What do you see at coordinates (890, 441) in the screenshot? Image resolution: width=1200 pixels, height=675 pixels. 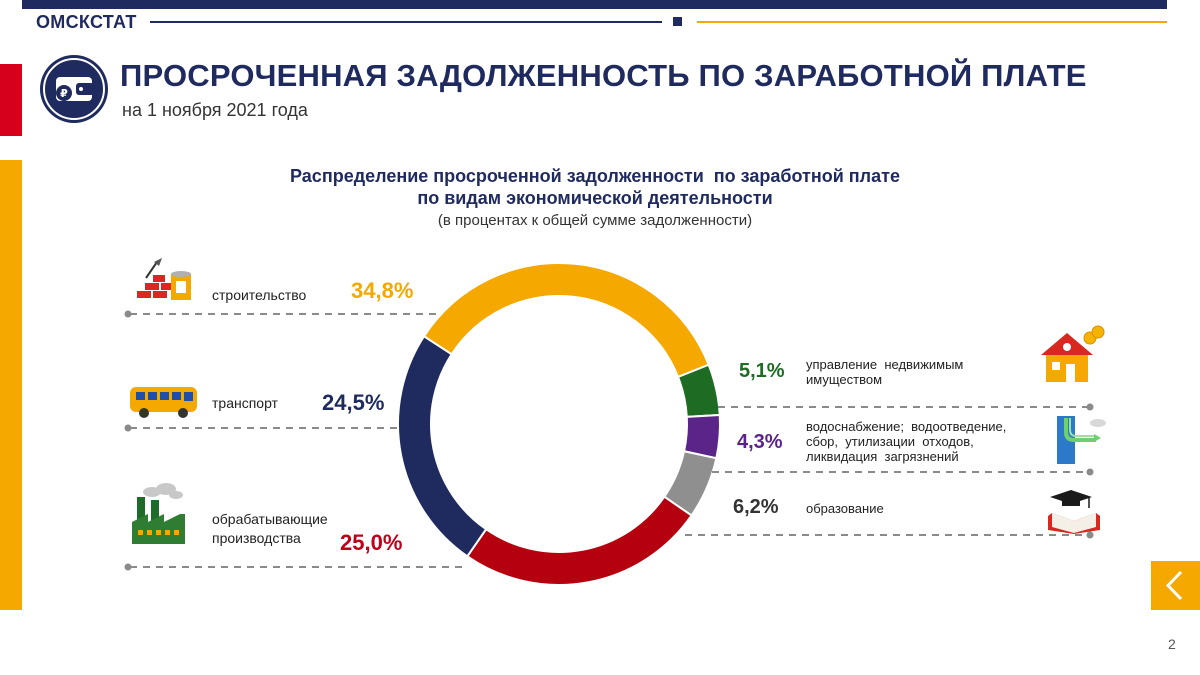 I see `label-water-line-2: сбор, утилизации отходов,` at bounding box center [890, 441].